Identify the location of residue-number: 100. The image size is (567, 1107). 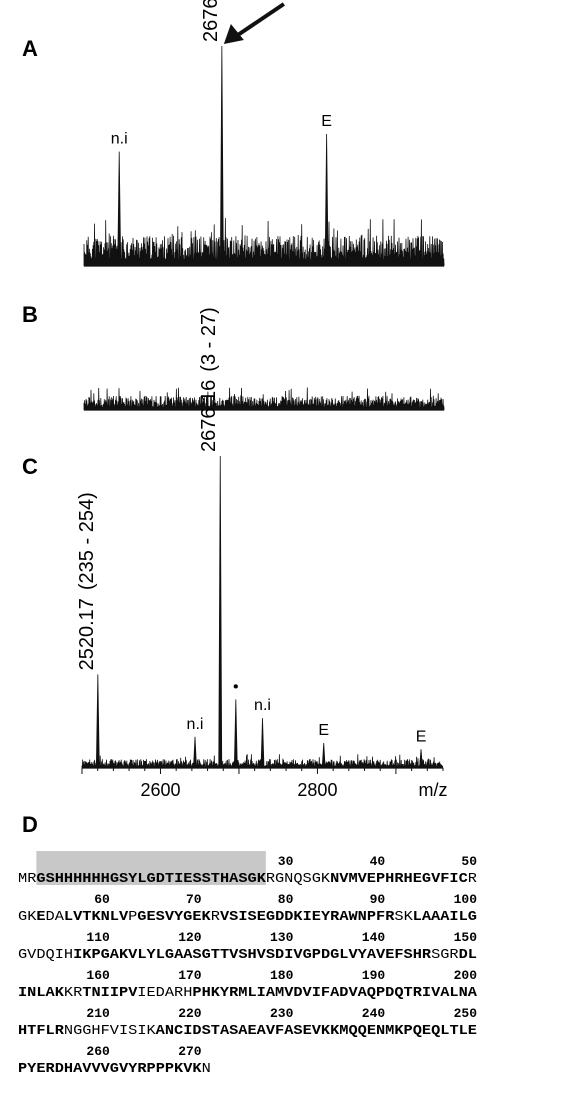
(466, 899).